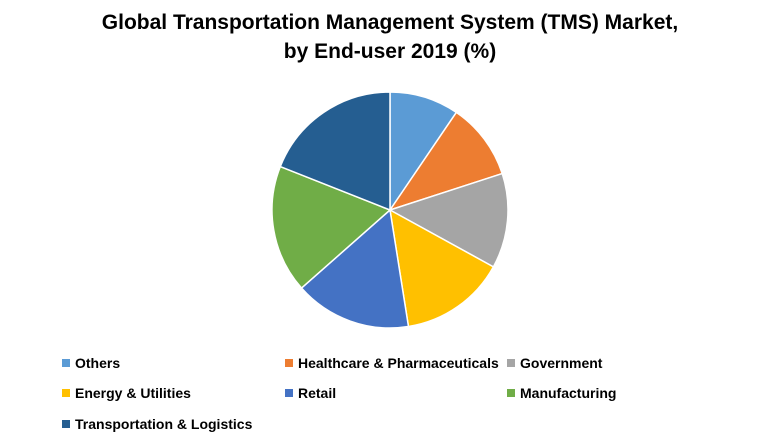  Describe the element at coordinates (449, 220) in the screenshot. I see `pie-slice-government` at that location.